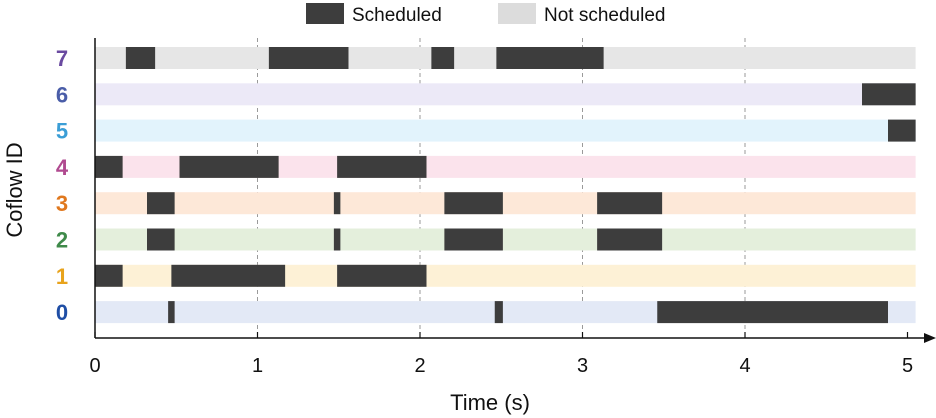  I want to click on legend-not-scheduled-swatch, so click(517, 13).